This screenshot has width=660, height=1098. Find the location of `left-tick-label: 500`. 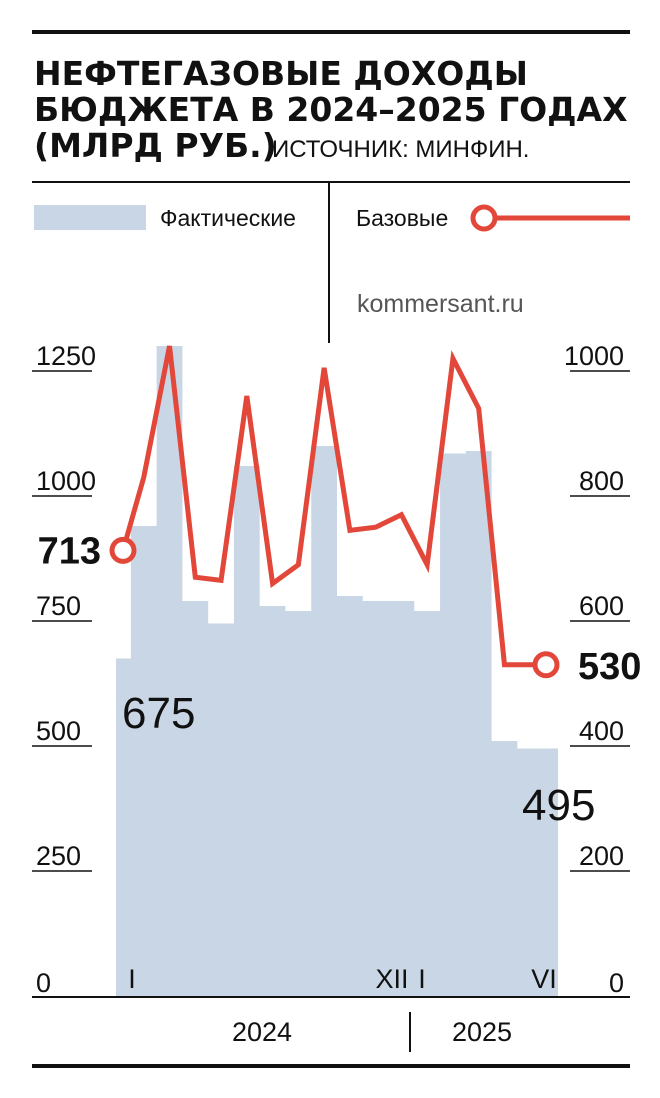

left-tick-label: 500 is located at coordinates (58, 731).